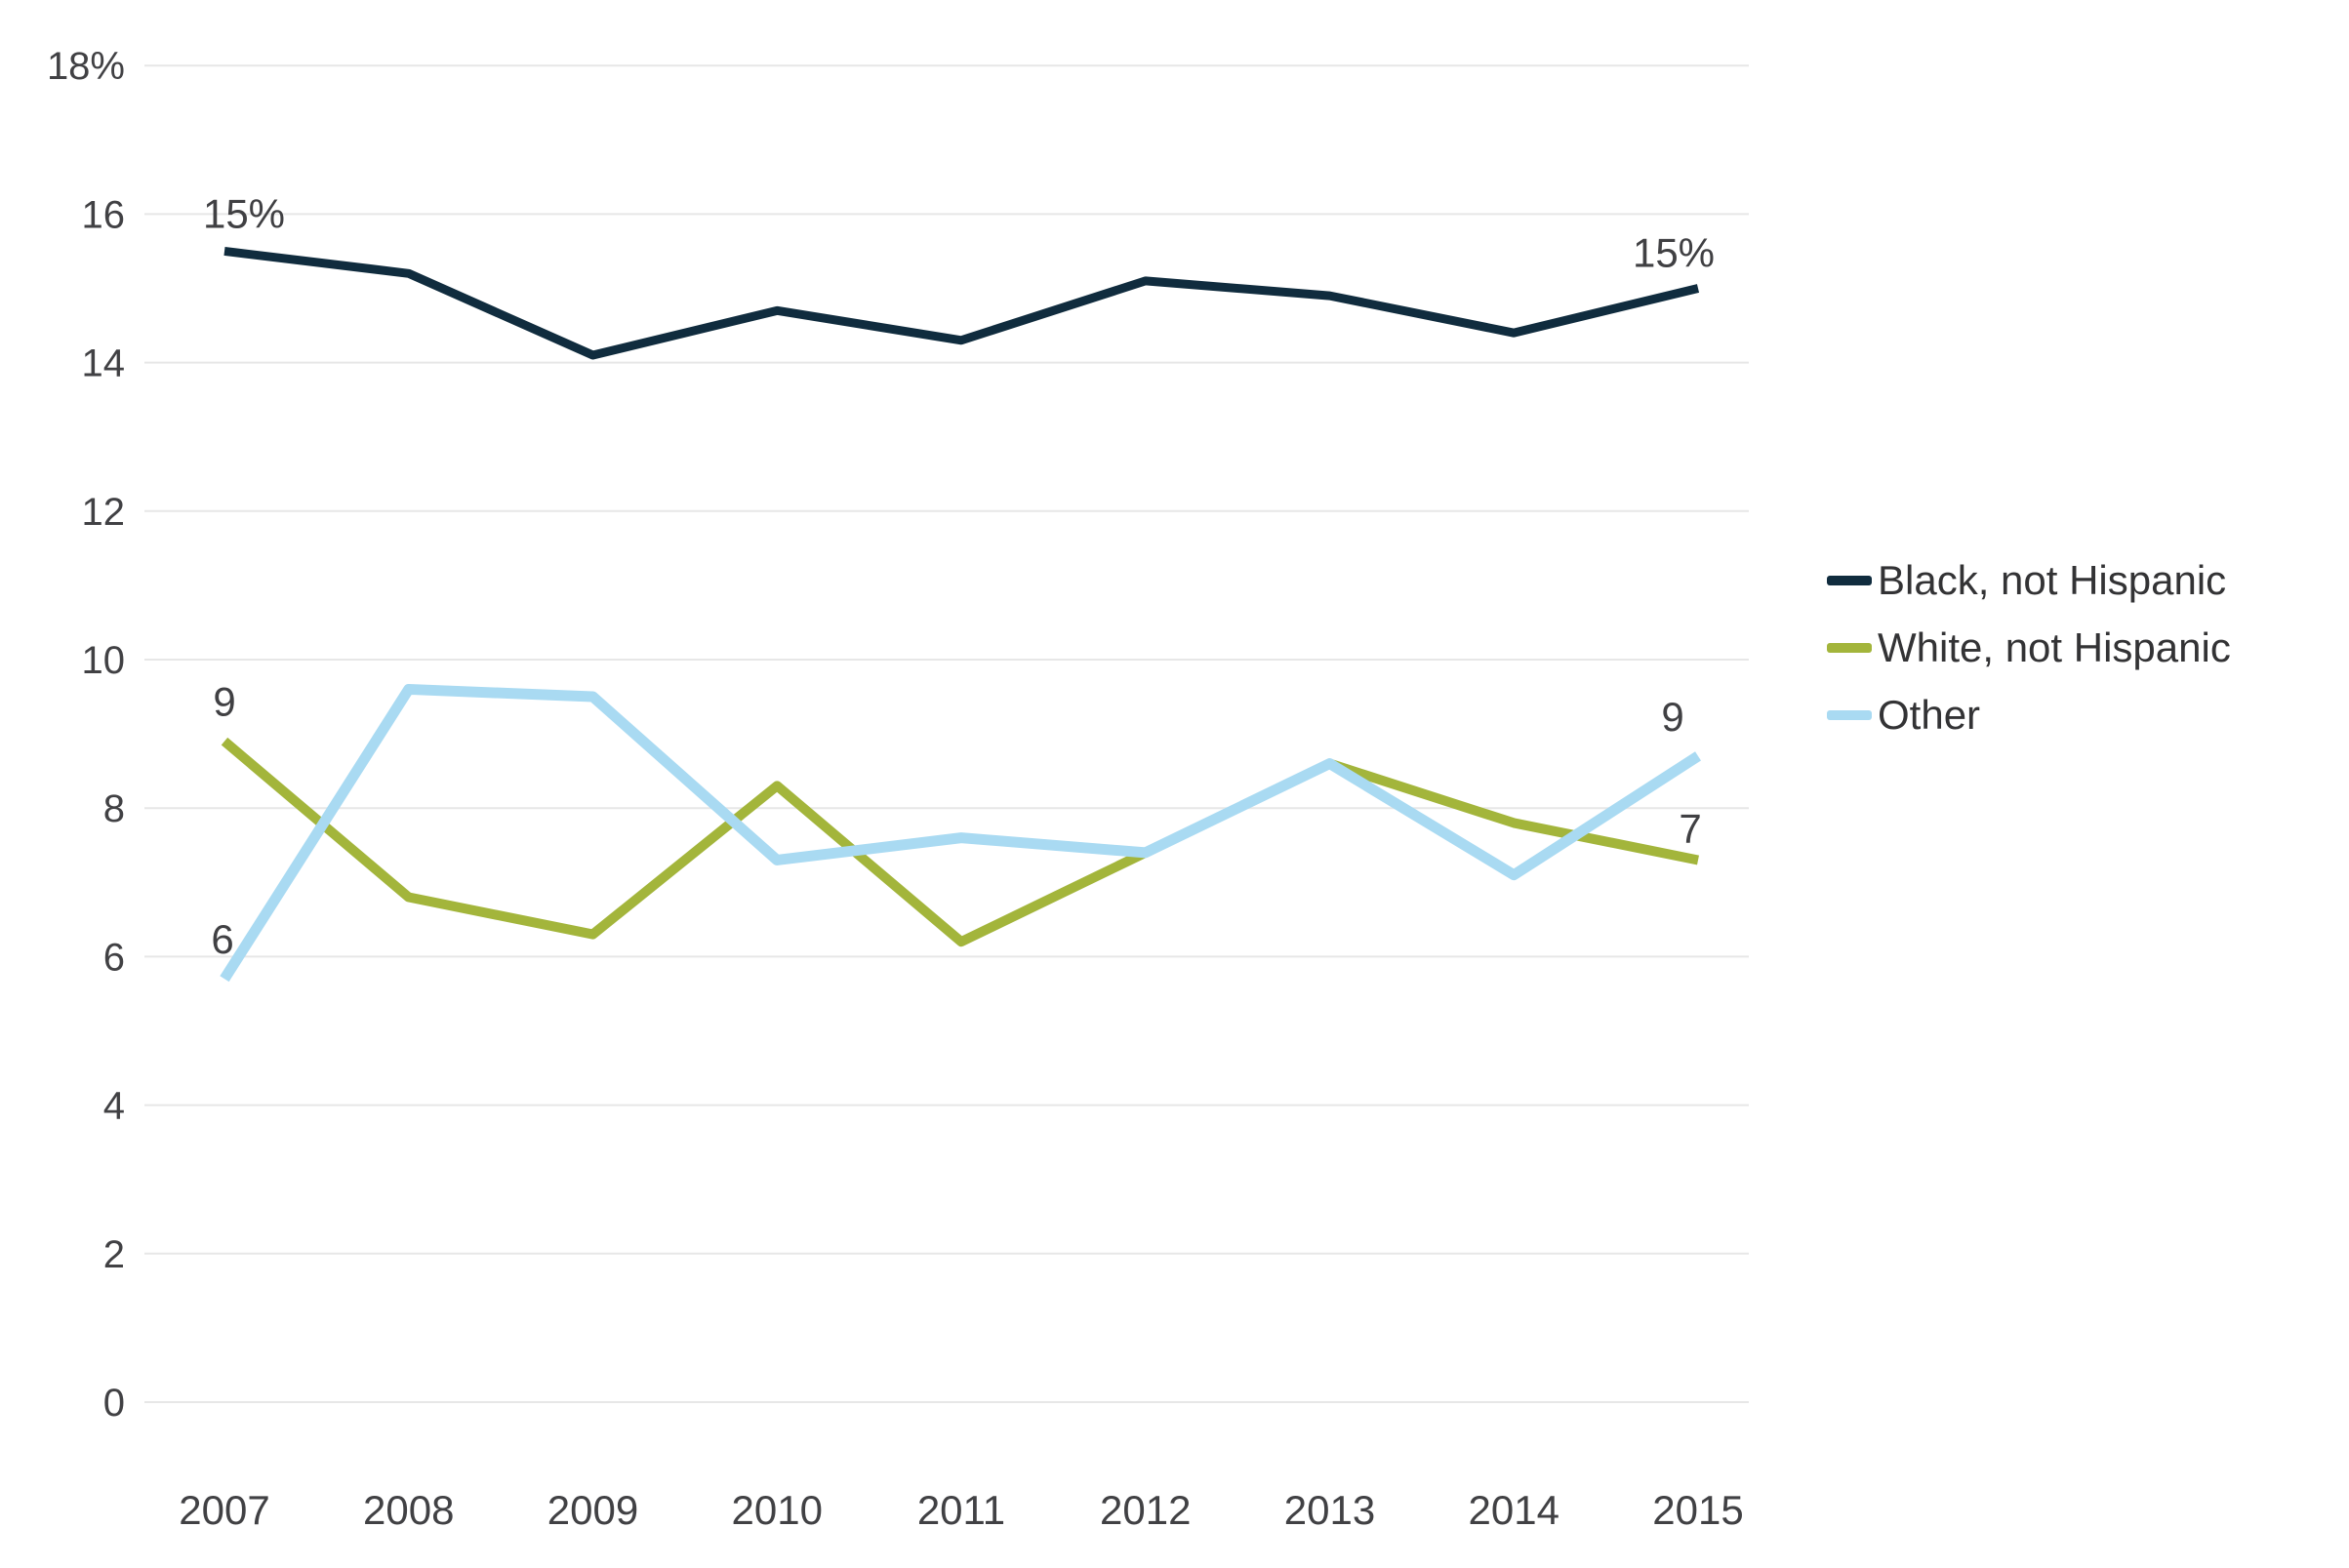  I want to click on point-label-end-other: 9, so click(1672, 717).